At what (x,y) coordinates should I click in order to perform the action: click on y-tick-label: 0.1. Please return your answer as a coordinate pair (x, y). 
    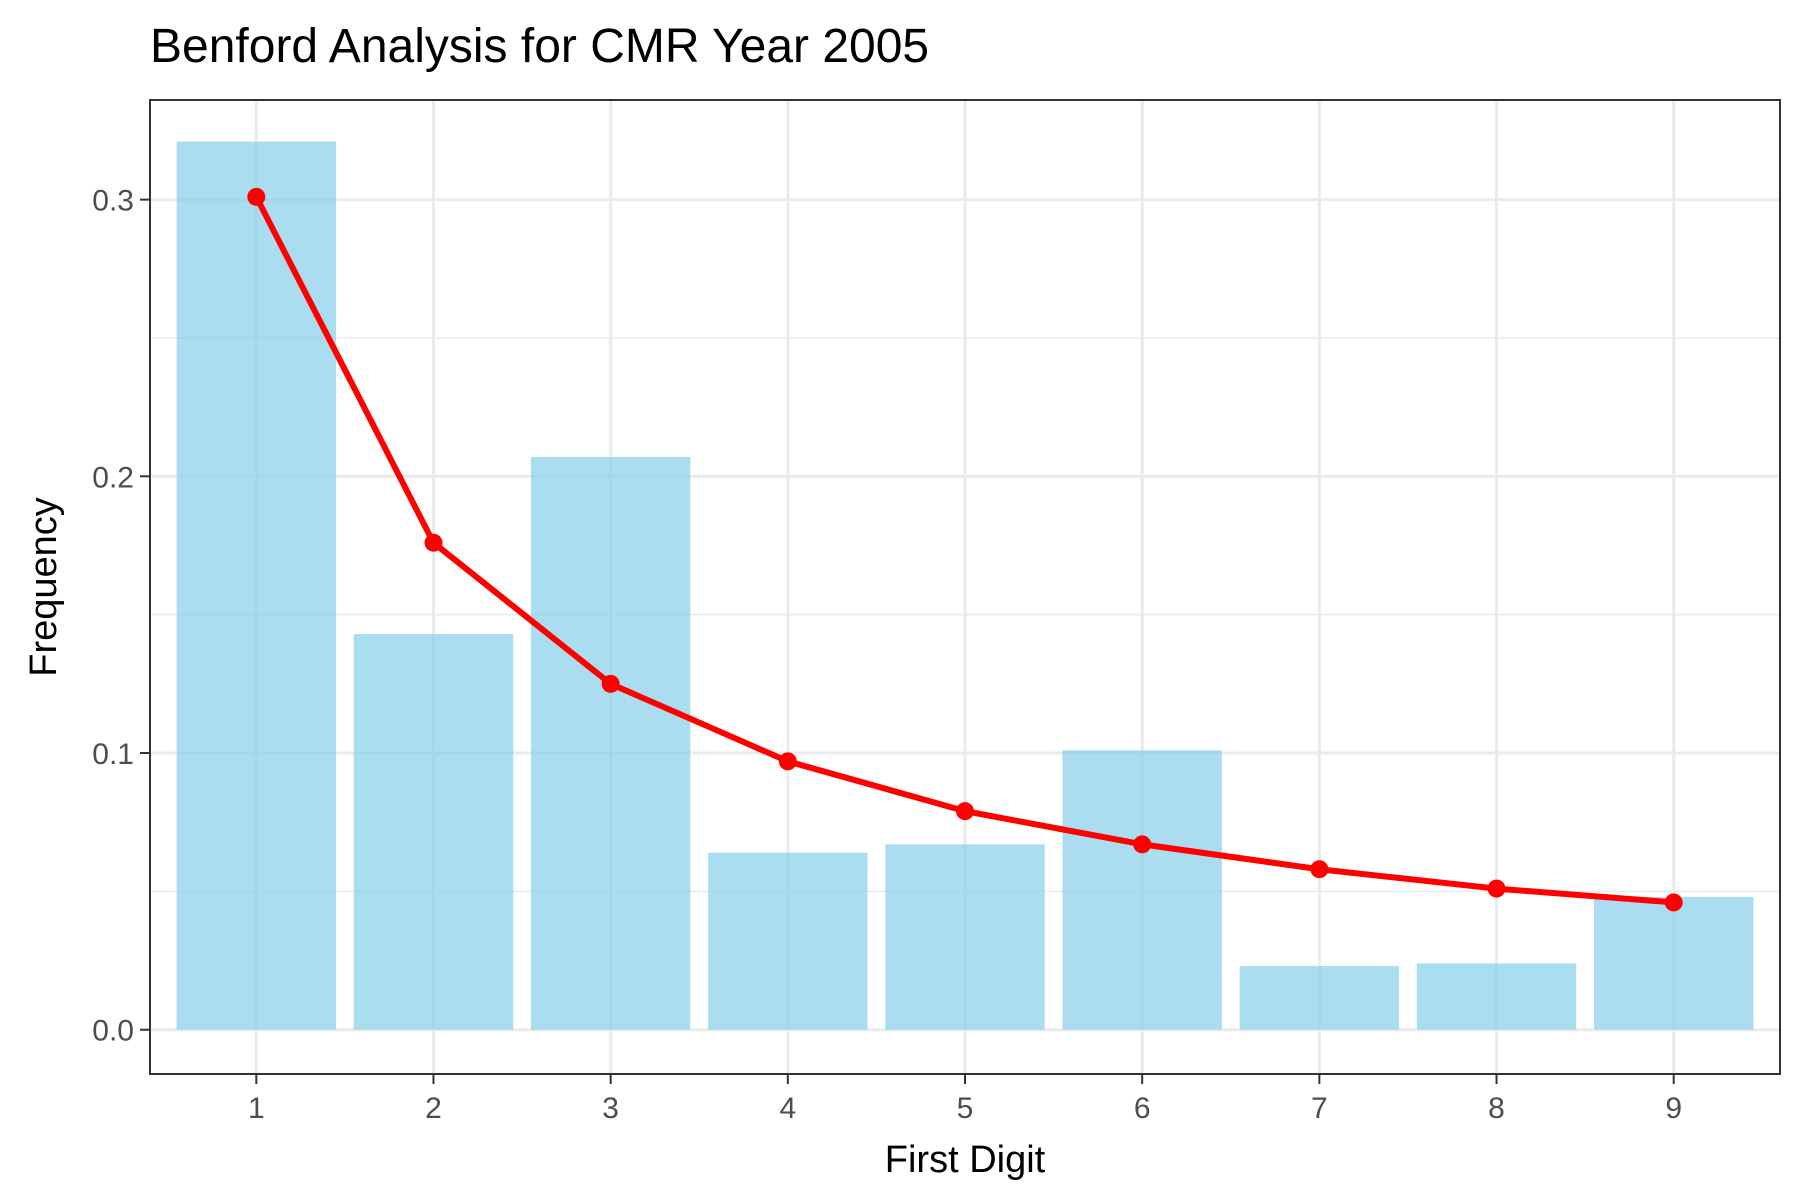
    Looking at the image, I should click on (113, 754).